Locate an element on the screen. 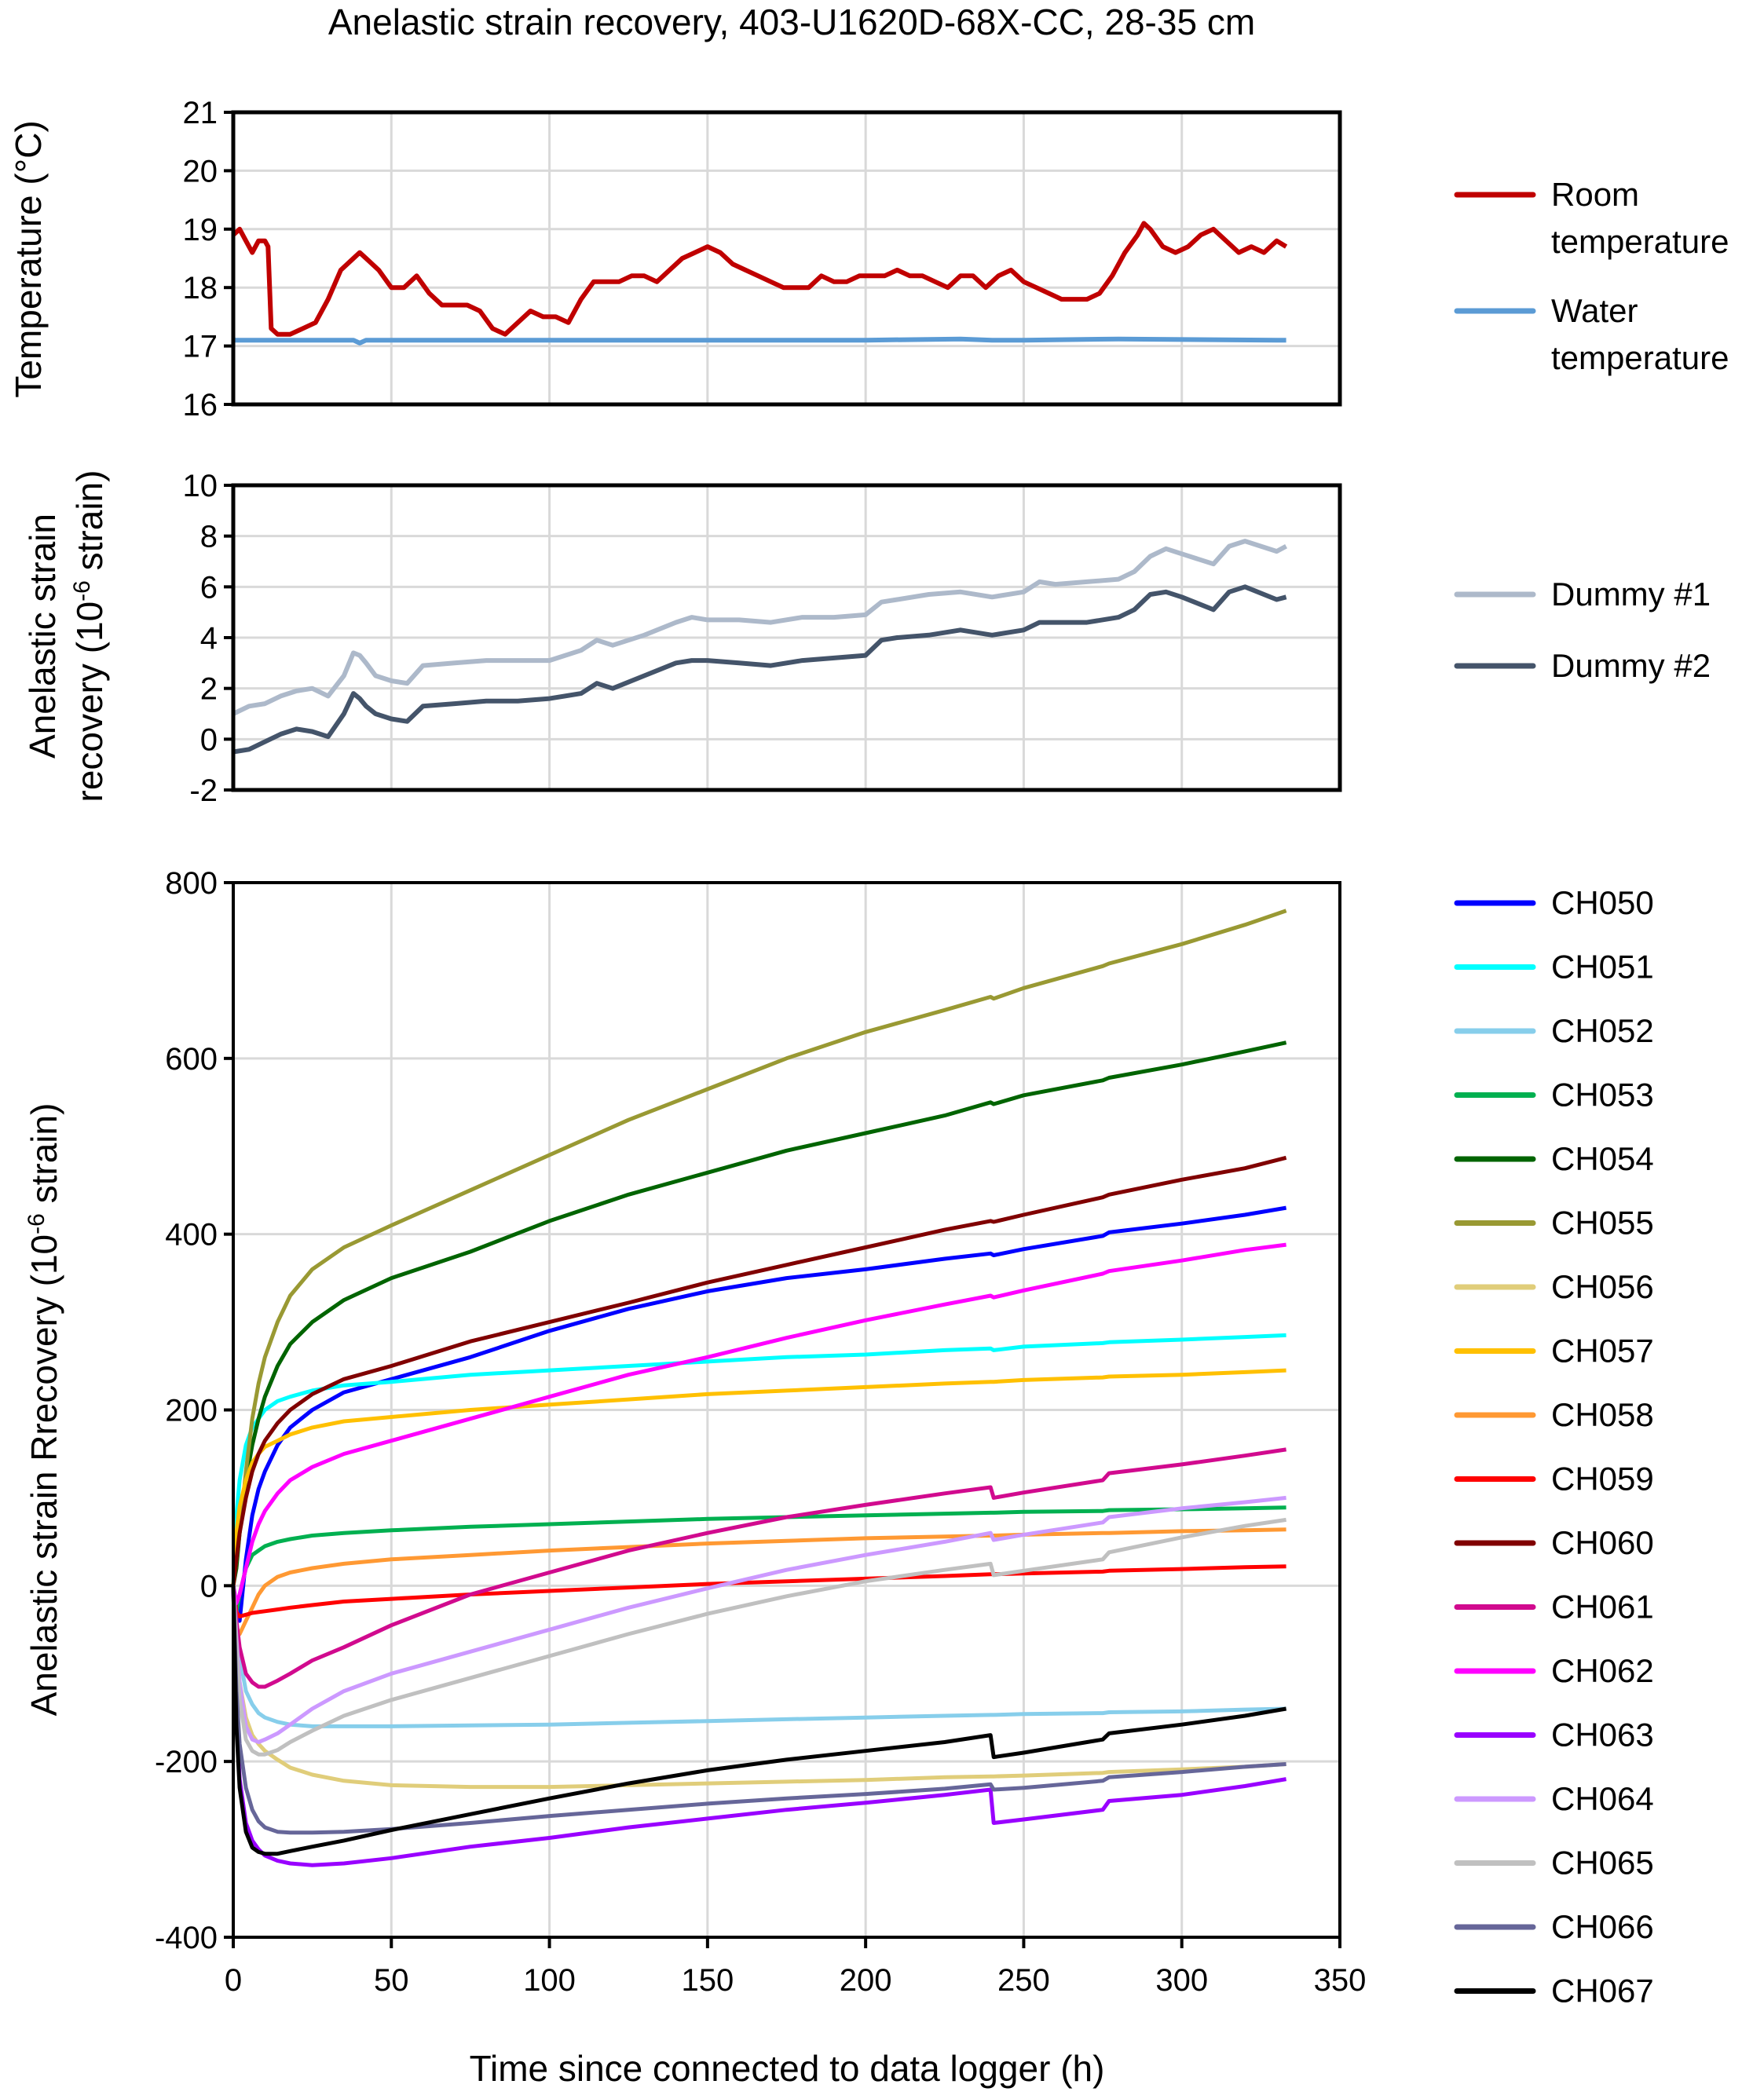 Image resolution: width=1764 pixels, height=2099 pixels. legend-item: Water temperature is located at coordinates (1591, 334).